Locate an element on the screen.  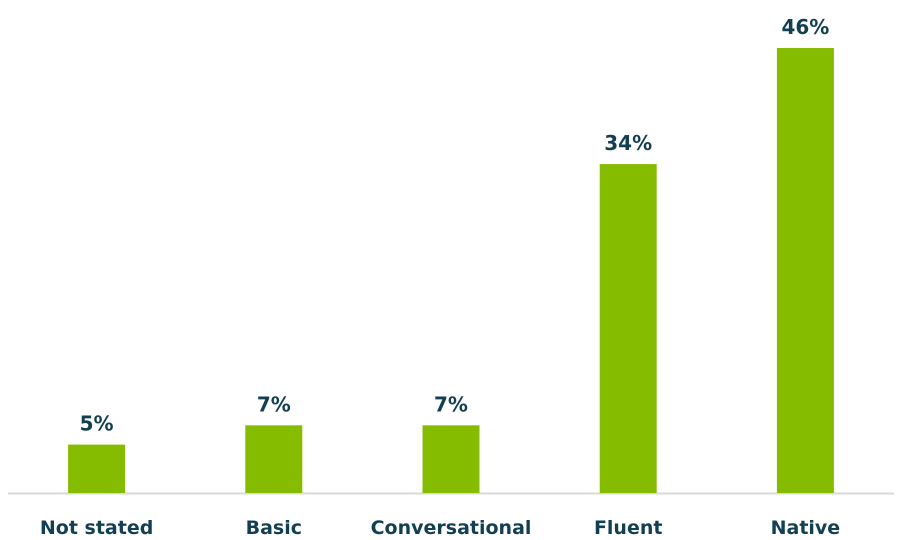
bar-basic is located at coordinates (274, 459).